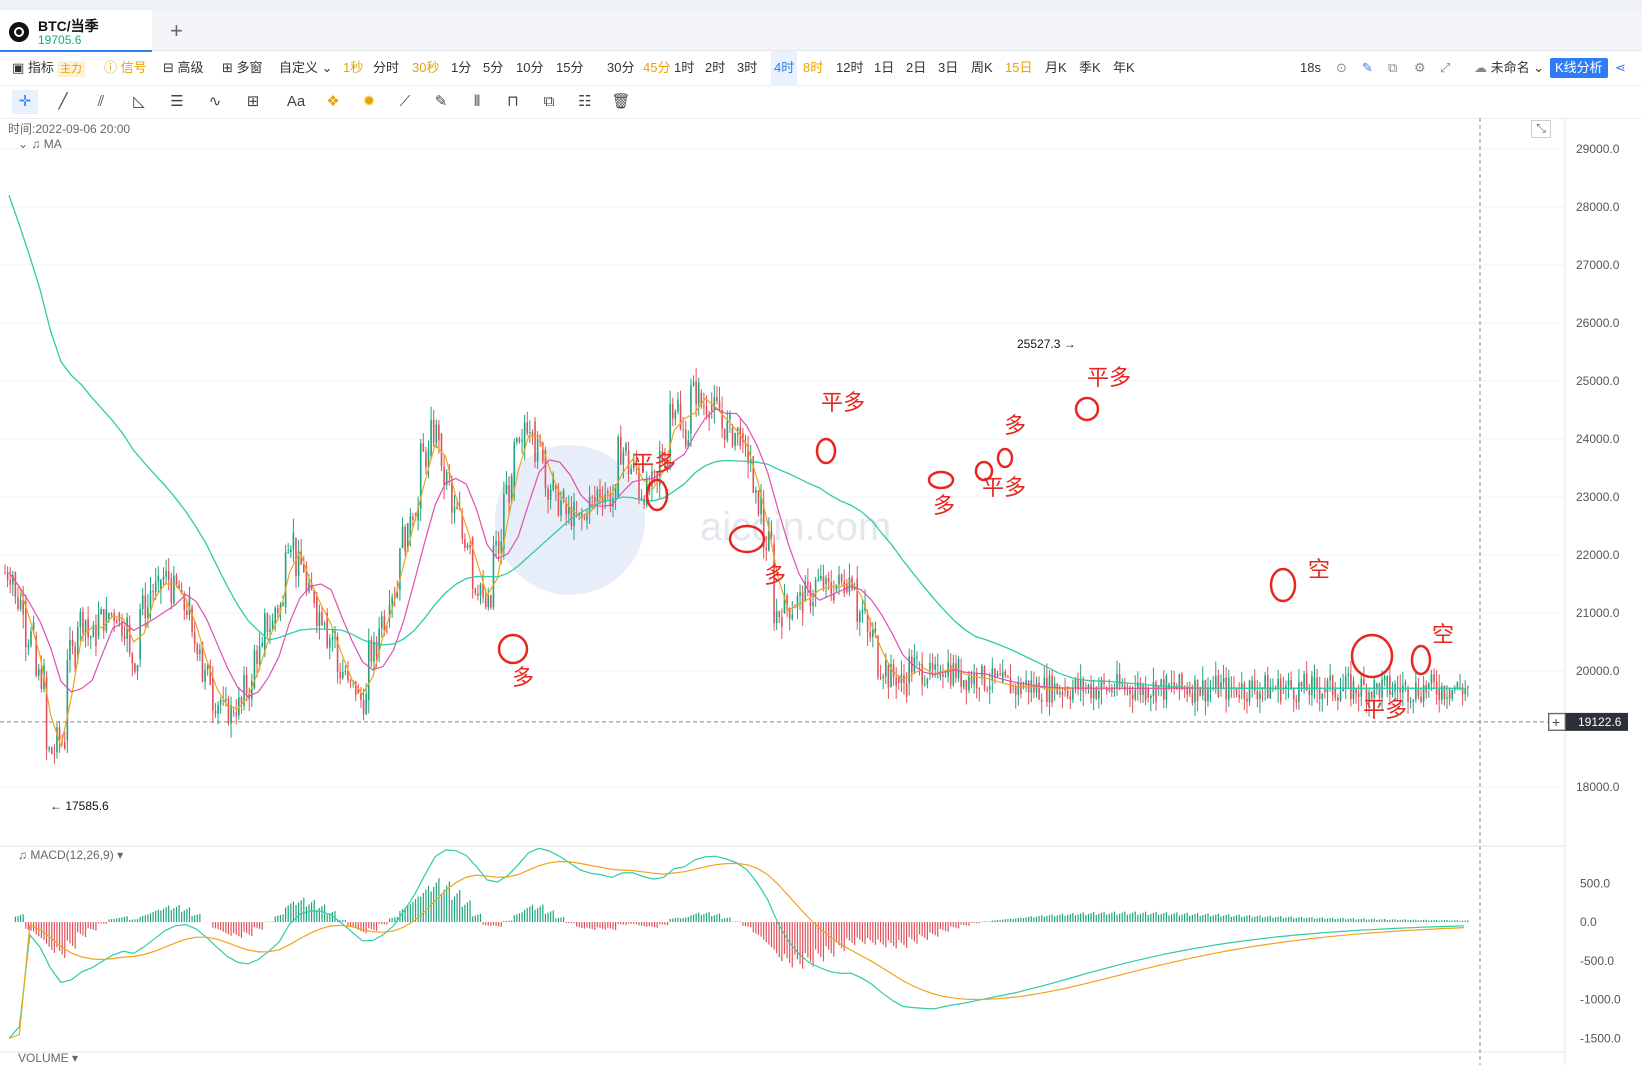 Image resolution: width=1642 pixels, height=1065 pixels. What do you see at coordinates (1509, 68) in the screenshot?
I see `layout-select: ☁ 未命名 ⌄` at bounding box center [1509, 68].